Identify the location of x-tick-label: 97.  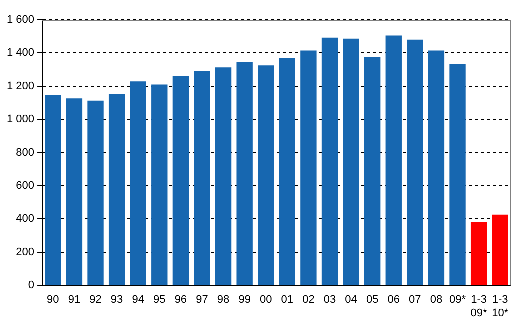
(202, 300).